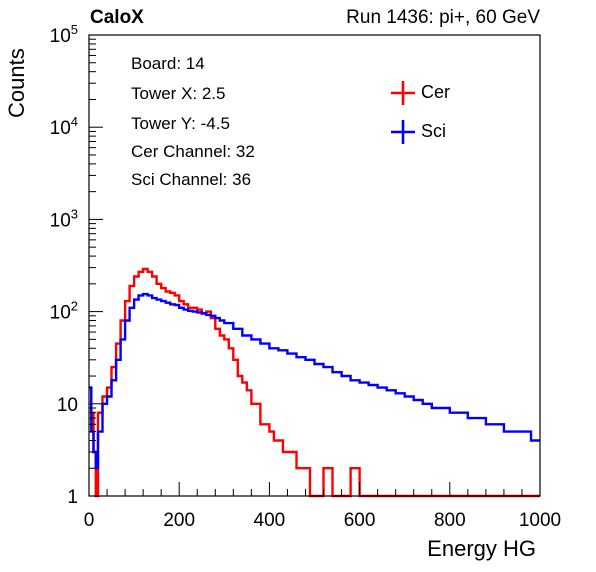  What do you see at coordinates (540, 520) in the screenshot?
I see `x-tick-label: 1000` at bounding box center [540, 520].